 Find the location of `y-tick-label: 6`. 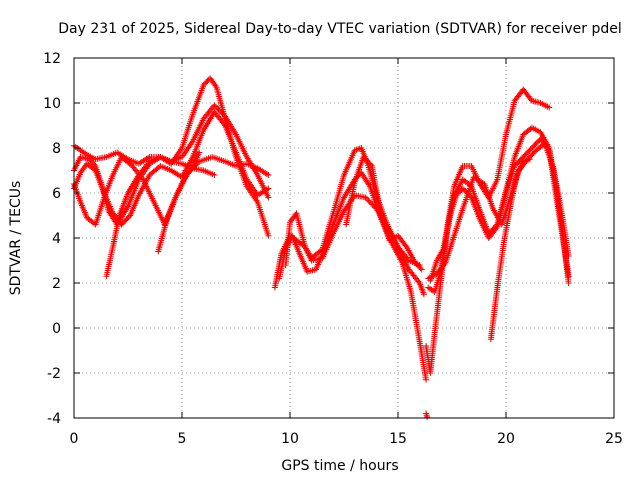

y-tick-label: 6 is located at coordinates (56, 194).